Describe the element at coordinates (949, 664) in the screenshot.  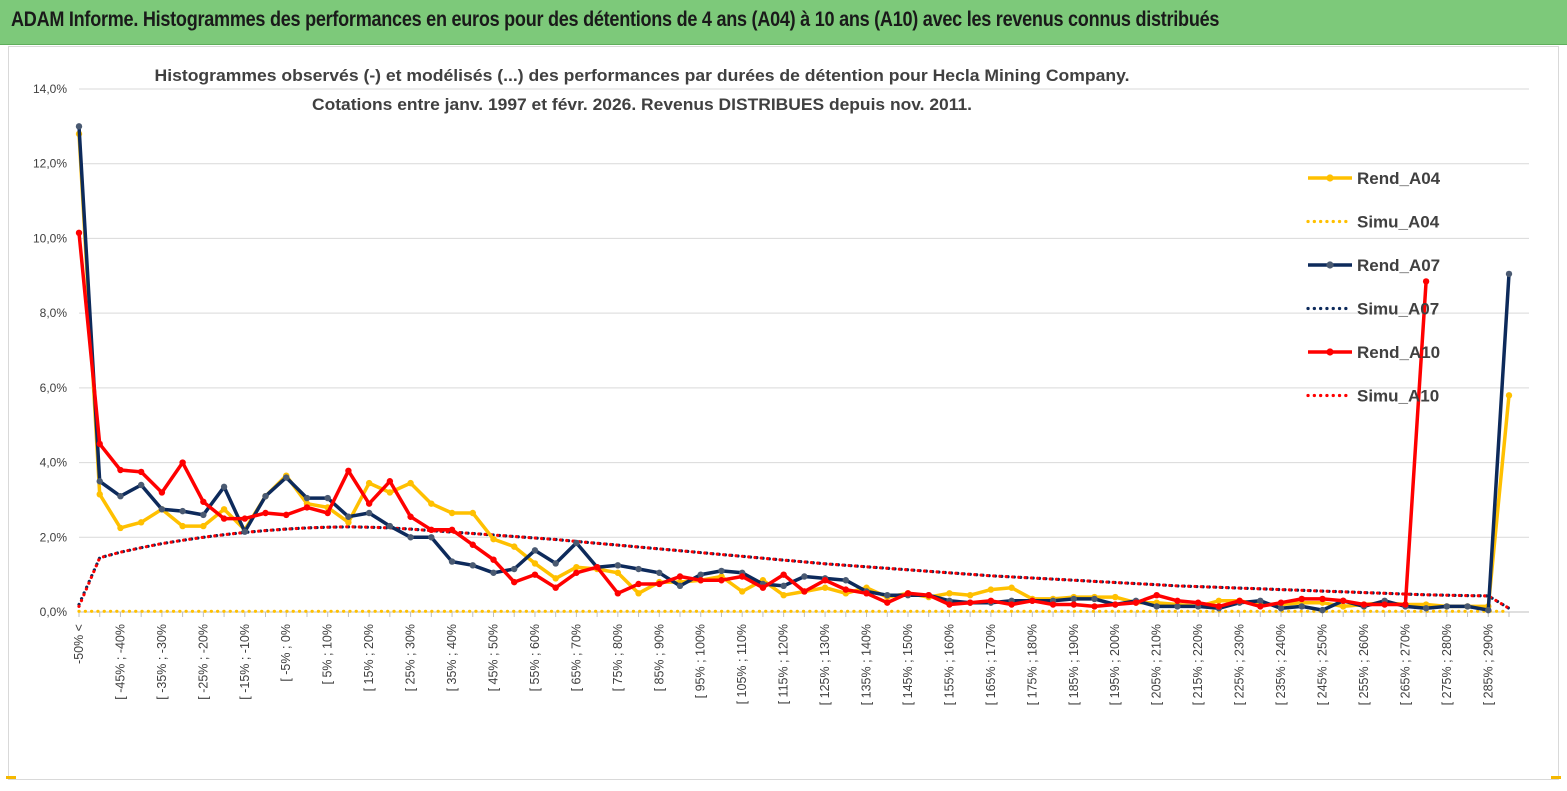
I see `x-tick-label: [ 155% ; 160%` at that location.